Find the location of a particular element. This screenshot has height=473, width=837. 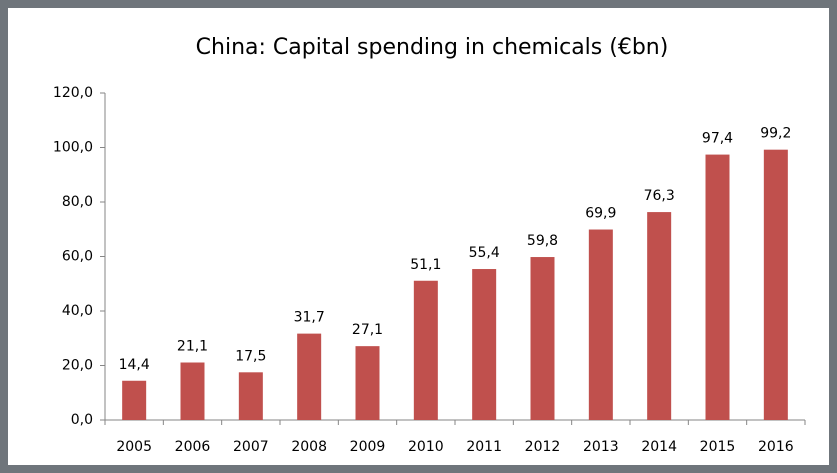

y-tick-label: 20,0 is located at coordinates (77, 366).